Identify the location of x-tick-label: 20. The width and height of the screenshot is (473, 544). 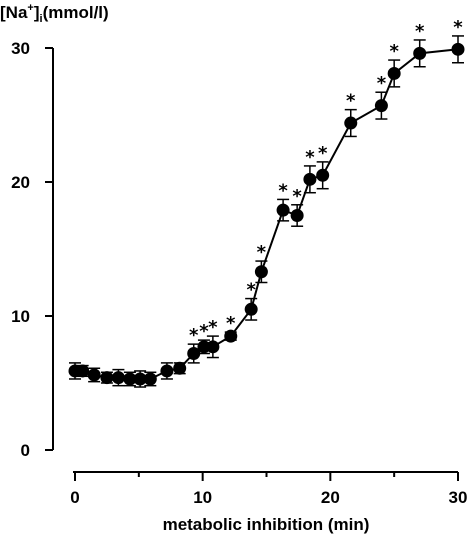
(330, 497).